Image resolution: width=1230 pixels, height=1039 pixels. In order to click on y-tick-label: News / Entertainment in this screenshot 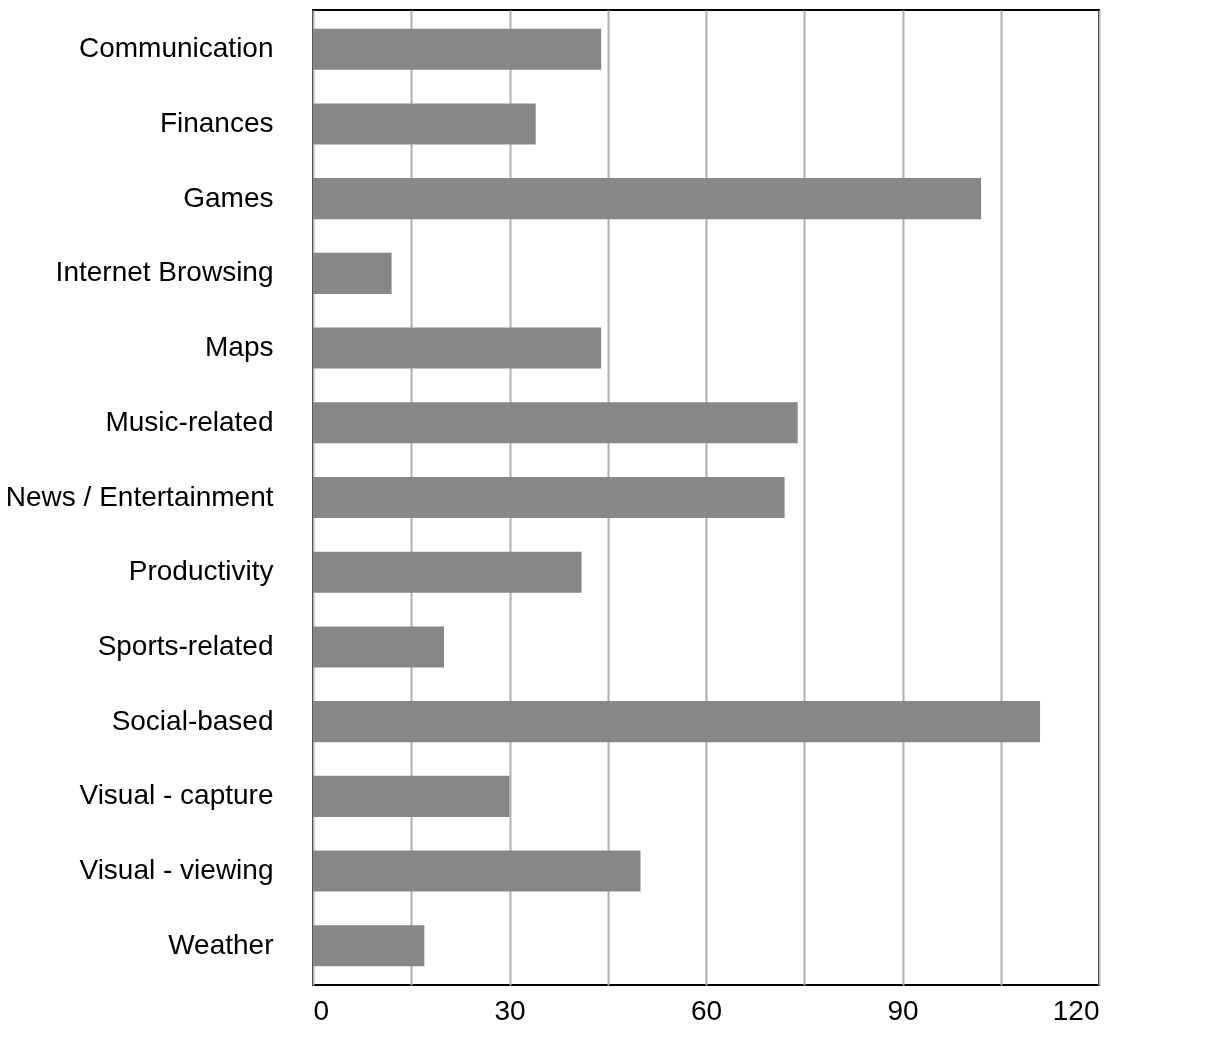, I will do `click(139, 496)`.